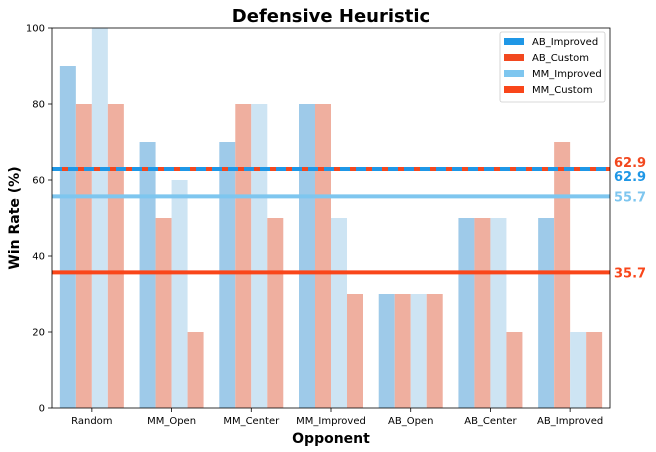  I want to click on legend-swatch-ab-improved, so click(514, 41).